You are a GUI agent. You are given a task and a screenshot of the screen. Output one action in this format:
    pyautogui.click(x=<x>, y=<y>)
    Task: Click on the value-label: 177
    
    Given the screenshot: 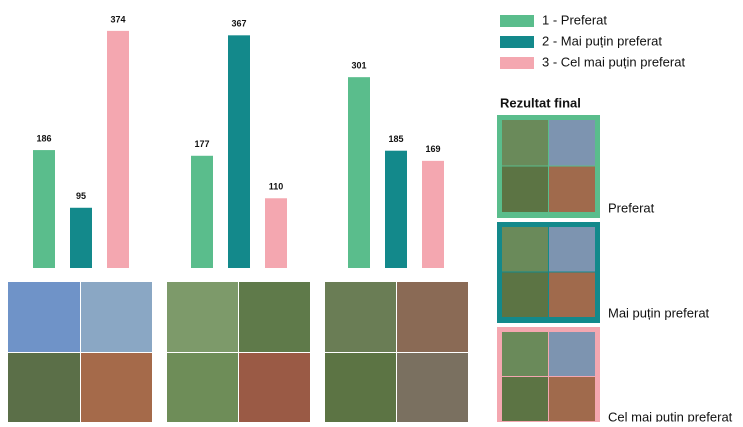 What is the action you would take?
    pyautogui.click(x=201, y=144)
    